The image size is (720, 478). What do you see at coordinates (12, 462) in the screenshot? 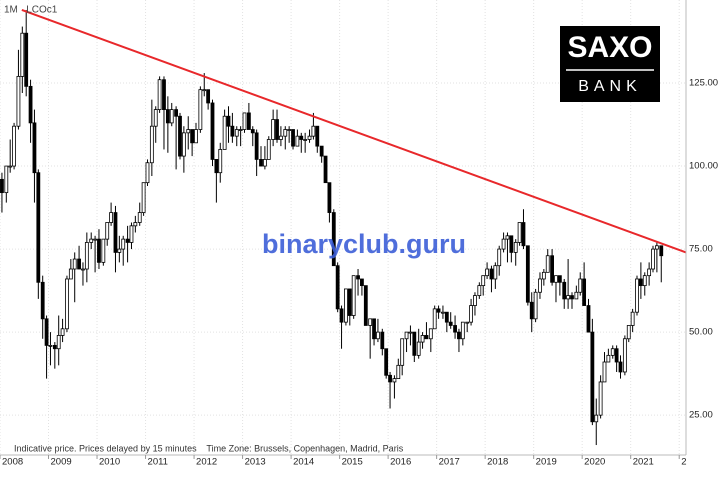
I see `x-tick-label: 2008` at bounding box center [12, 462].